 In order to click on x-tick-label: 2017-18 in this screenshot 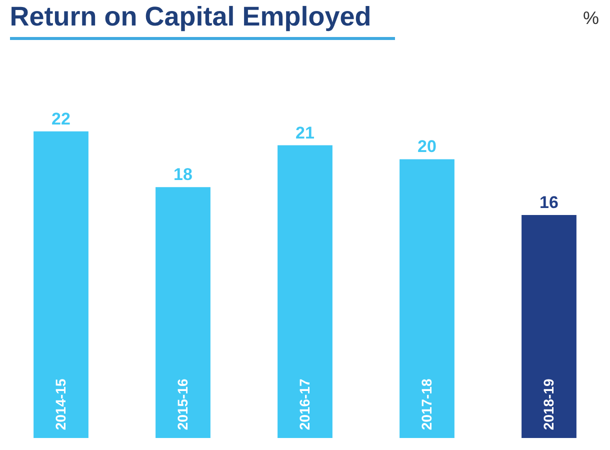, I will do `click(426, 404)`.